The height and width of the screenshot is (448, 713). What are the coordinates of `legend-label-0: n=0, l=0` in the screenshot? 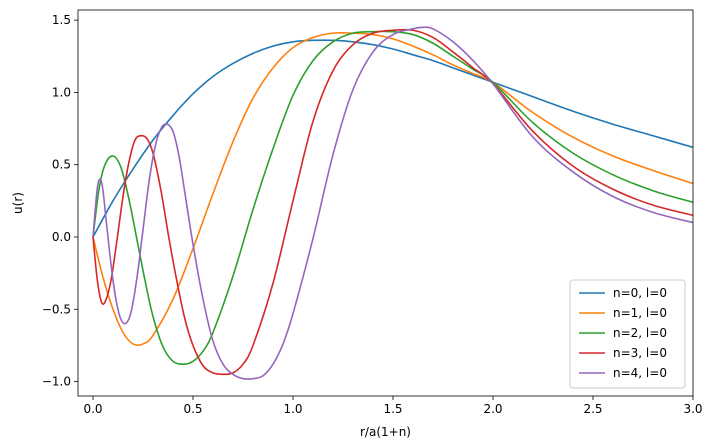 It's located at (640, 293).